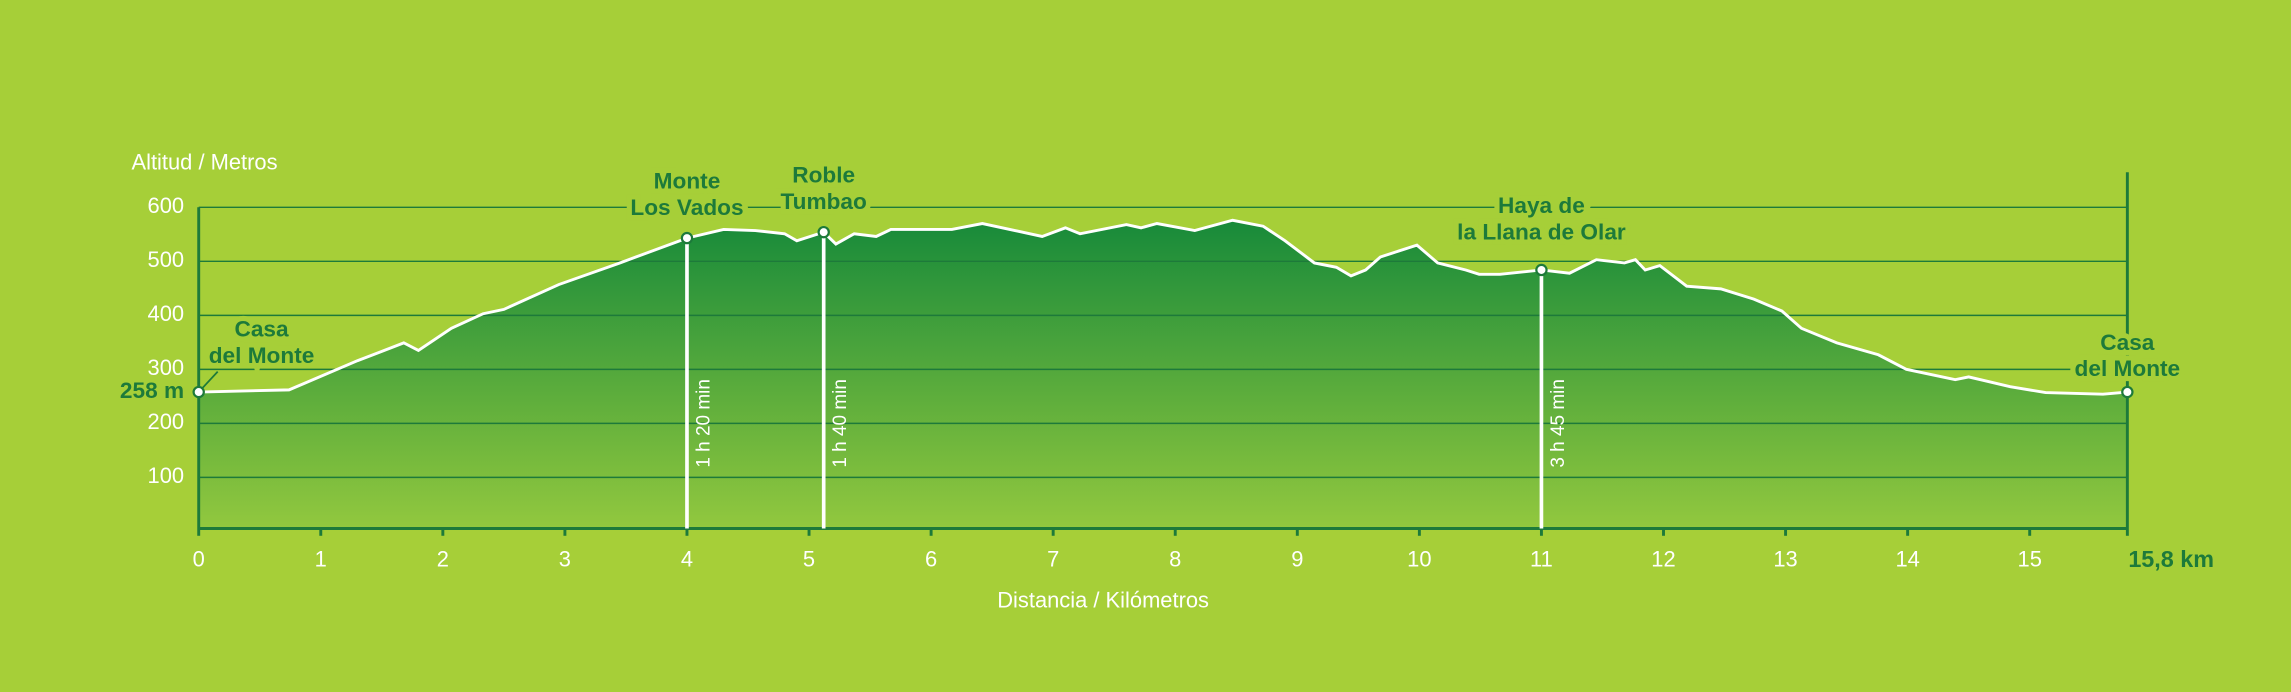  What do you see at coordinates (443, 558) in the screenshot?
I see `x-tick-label: 2` at bounding box center [443, 558].